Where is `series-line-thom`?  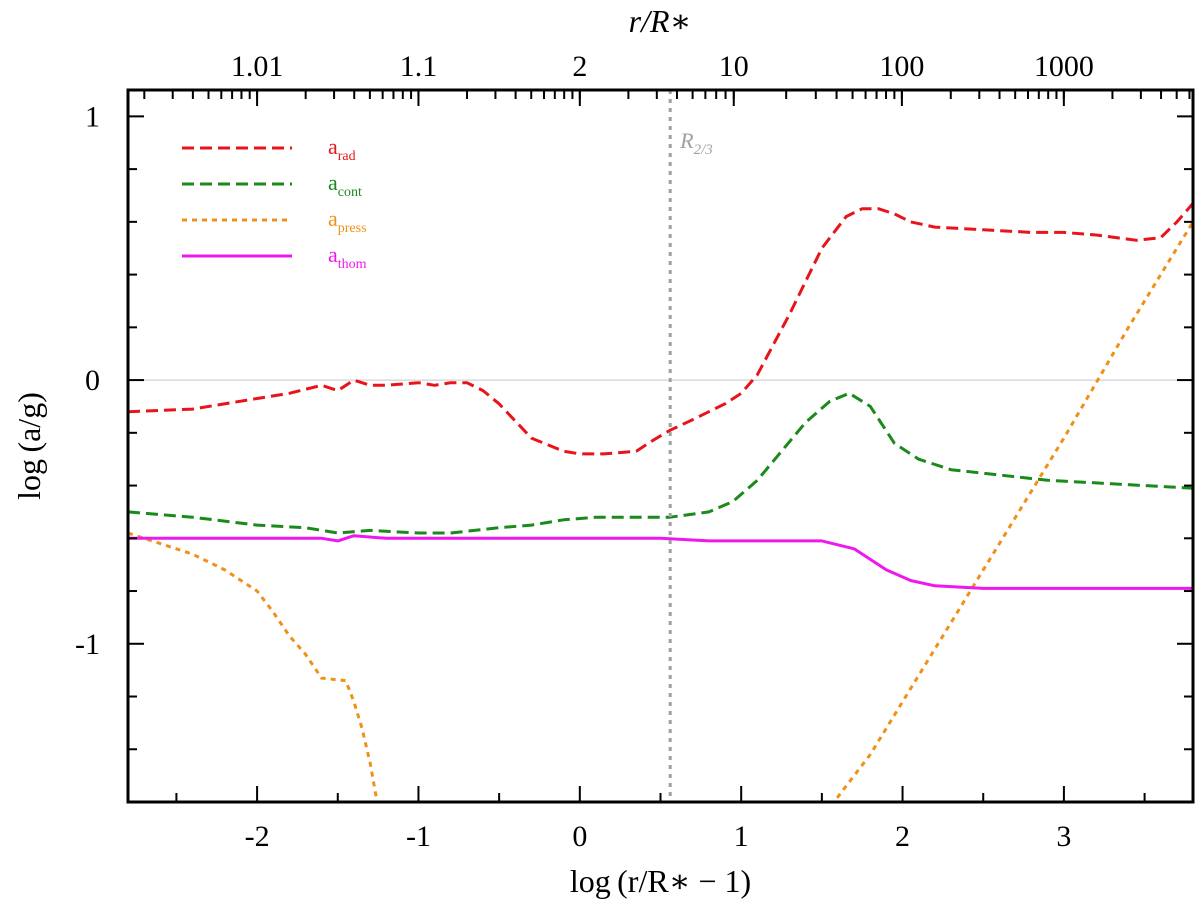
series-line-thom is located at coordinates (660, 562).